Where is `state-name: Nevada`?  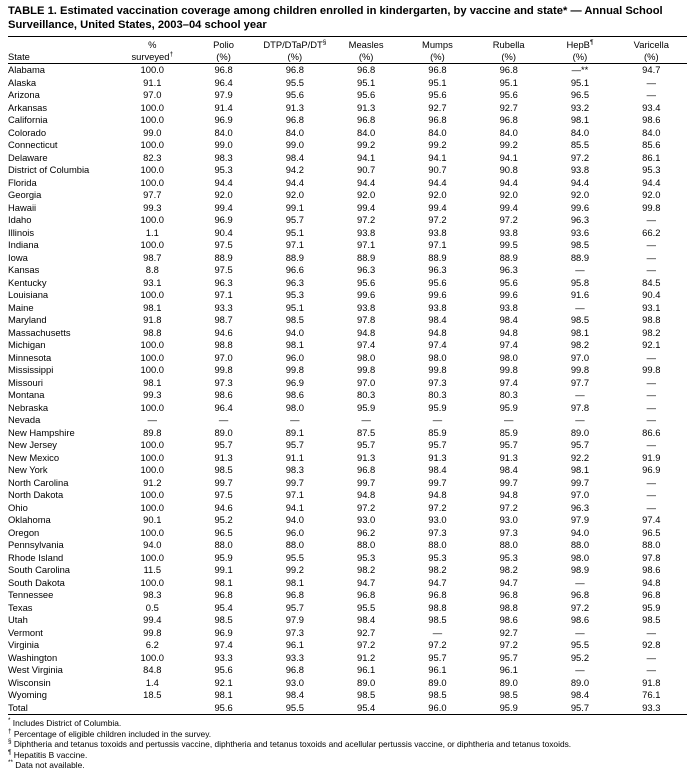 state-name: Nevada is located at coordinates (24, 419).